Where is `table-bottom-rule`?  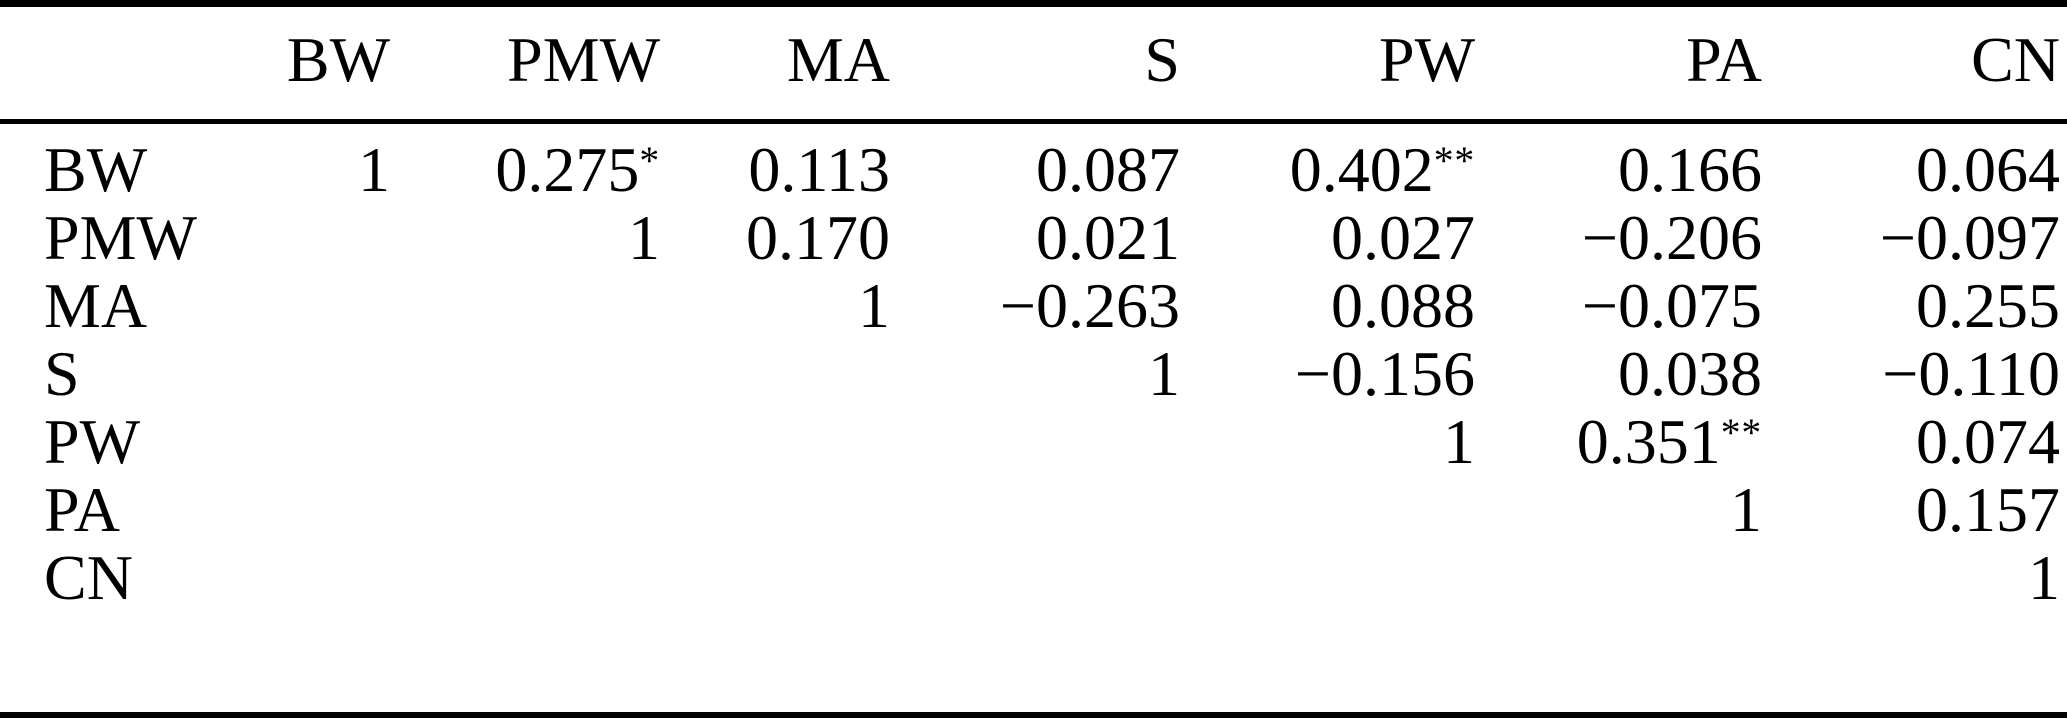 table-bottom-rule is located at coordinates (1033, 715).